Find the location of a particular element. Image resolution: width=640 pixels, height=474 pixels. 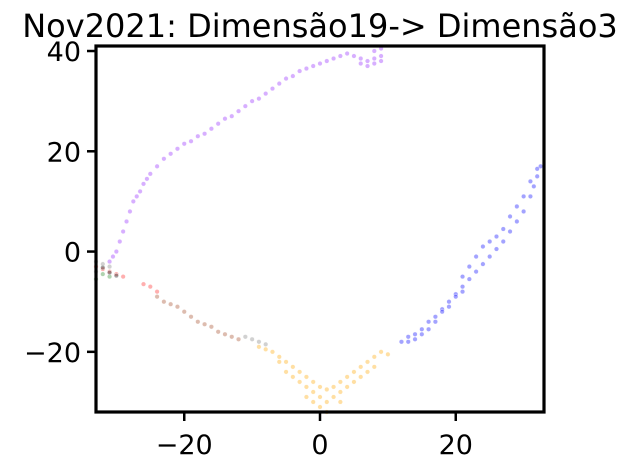

x-tick-label: 20 is located at coordinates (456, 445).